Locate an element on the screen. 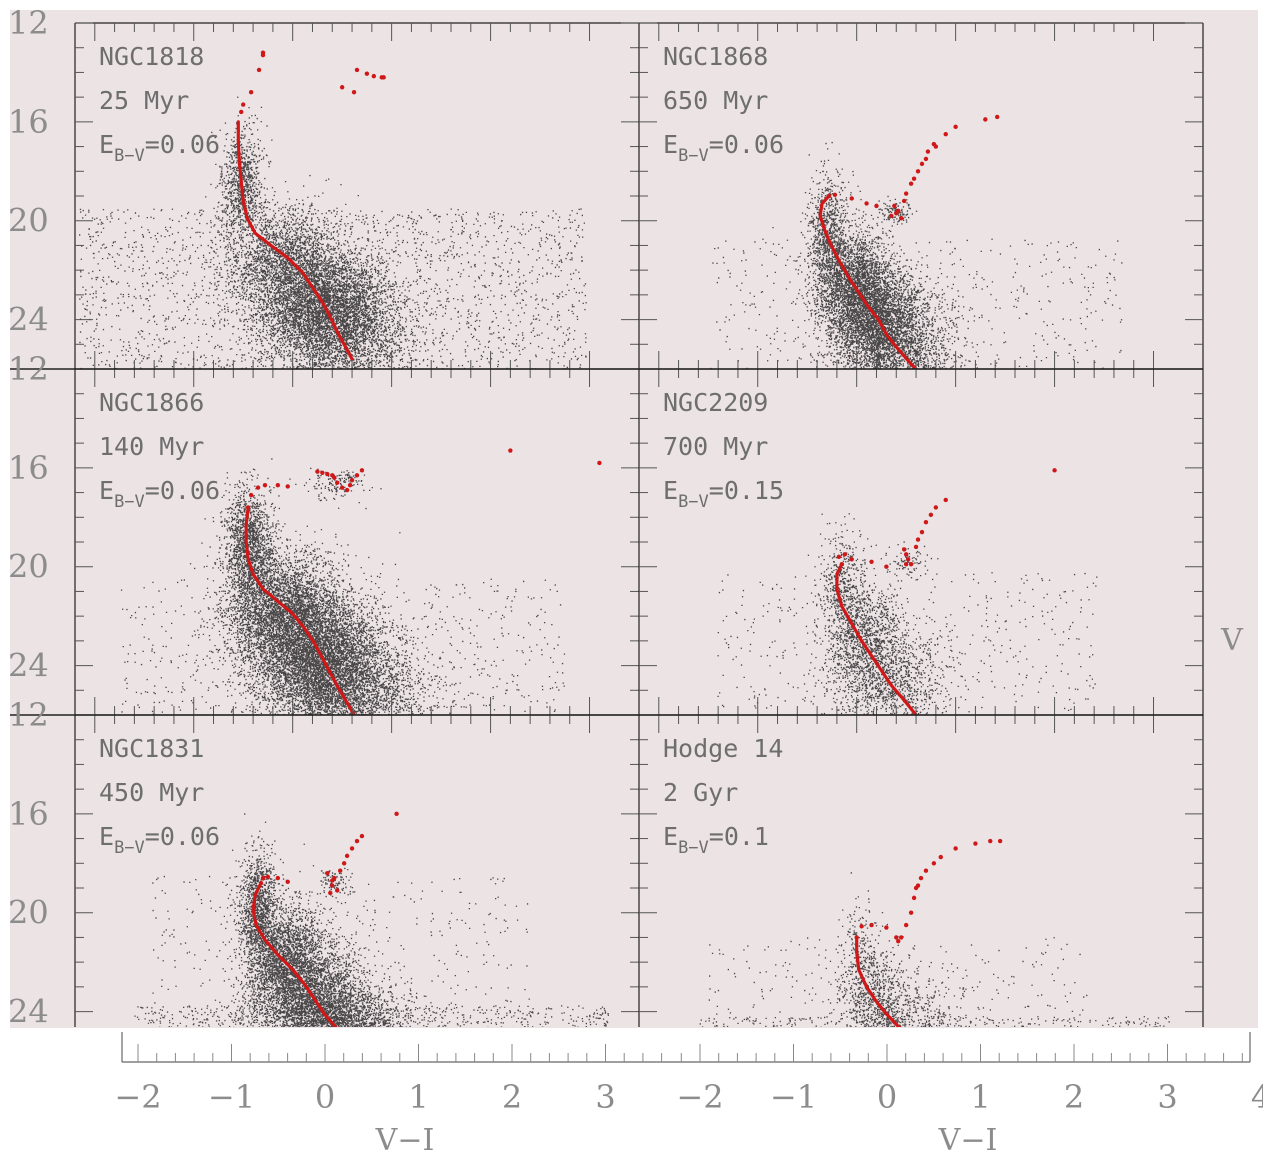 The height and width of the screenshot is (1156, 1263). x-tick-label: −2 is located at coordinates (699, 1097).